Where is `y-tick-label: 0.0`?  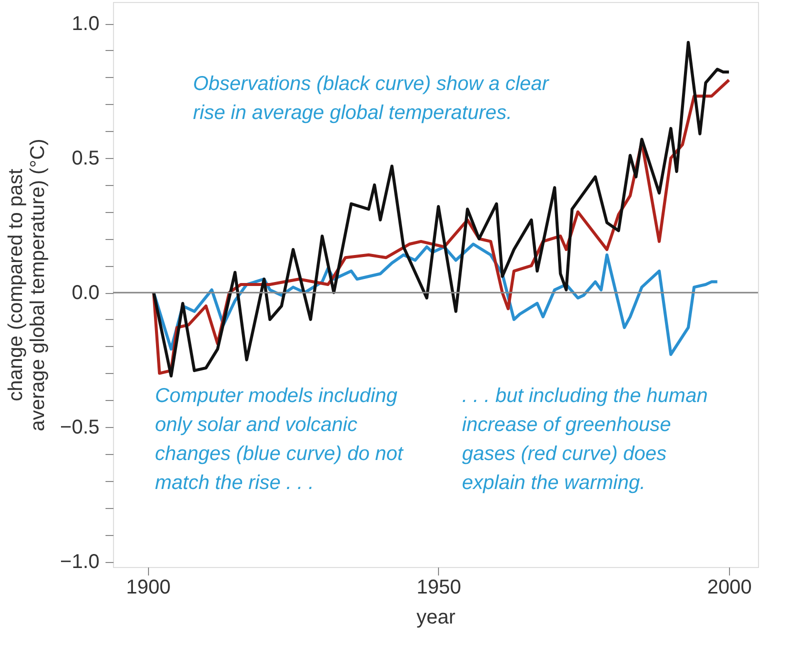
y-tick-label: 0.0 is located at coordinates (86, 293).